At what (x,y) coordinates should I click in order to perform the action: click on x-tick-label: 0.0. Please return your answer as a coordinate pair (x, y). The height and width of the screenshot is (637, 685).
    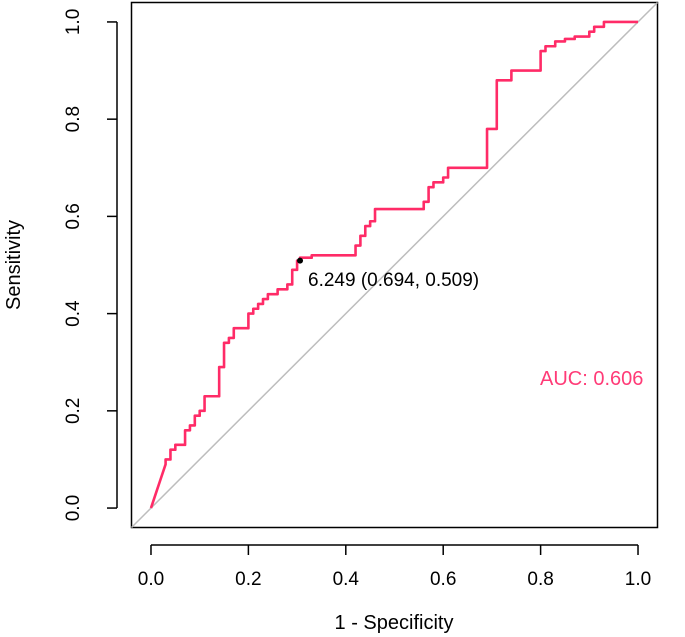
    Looking at the image, I should click on (151, 579).